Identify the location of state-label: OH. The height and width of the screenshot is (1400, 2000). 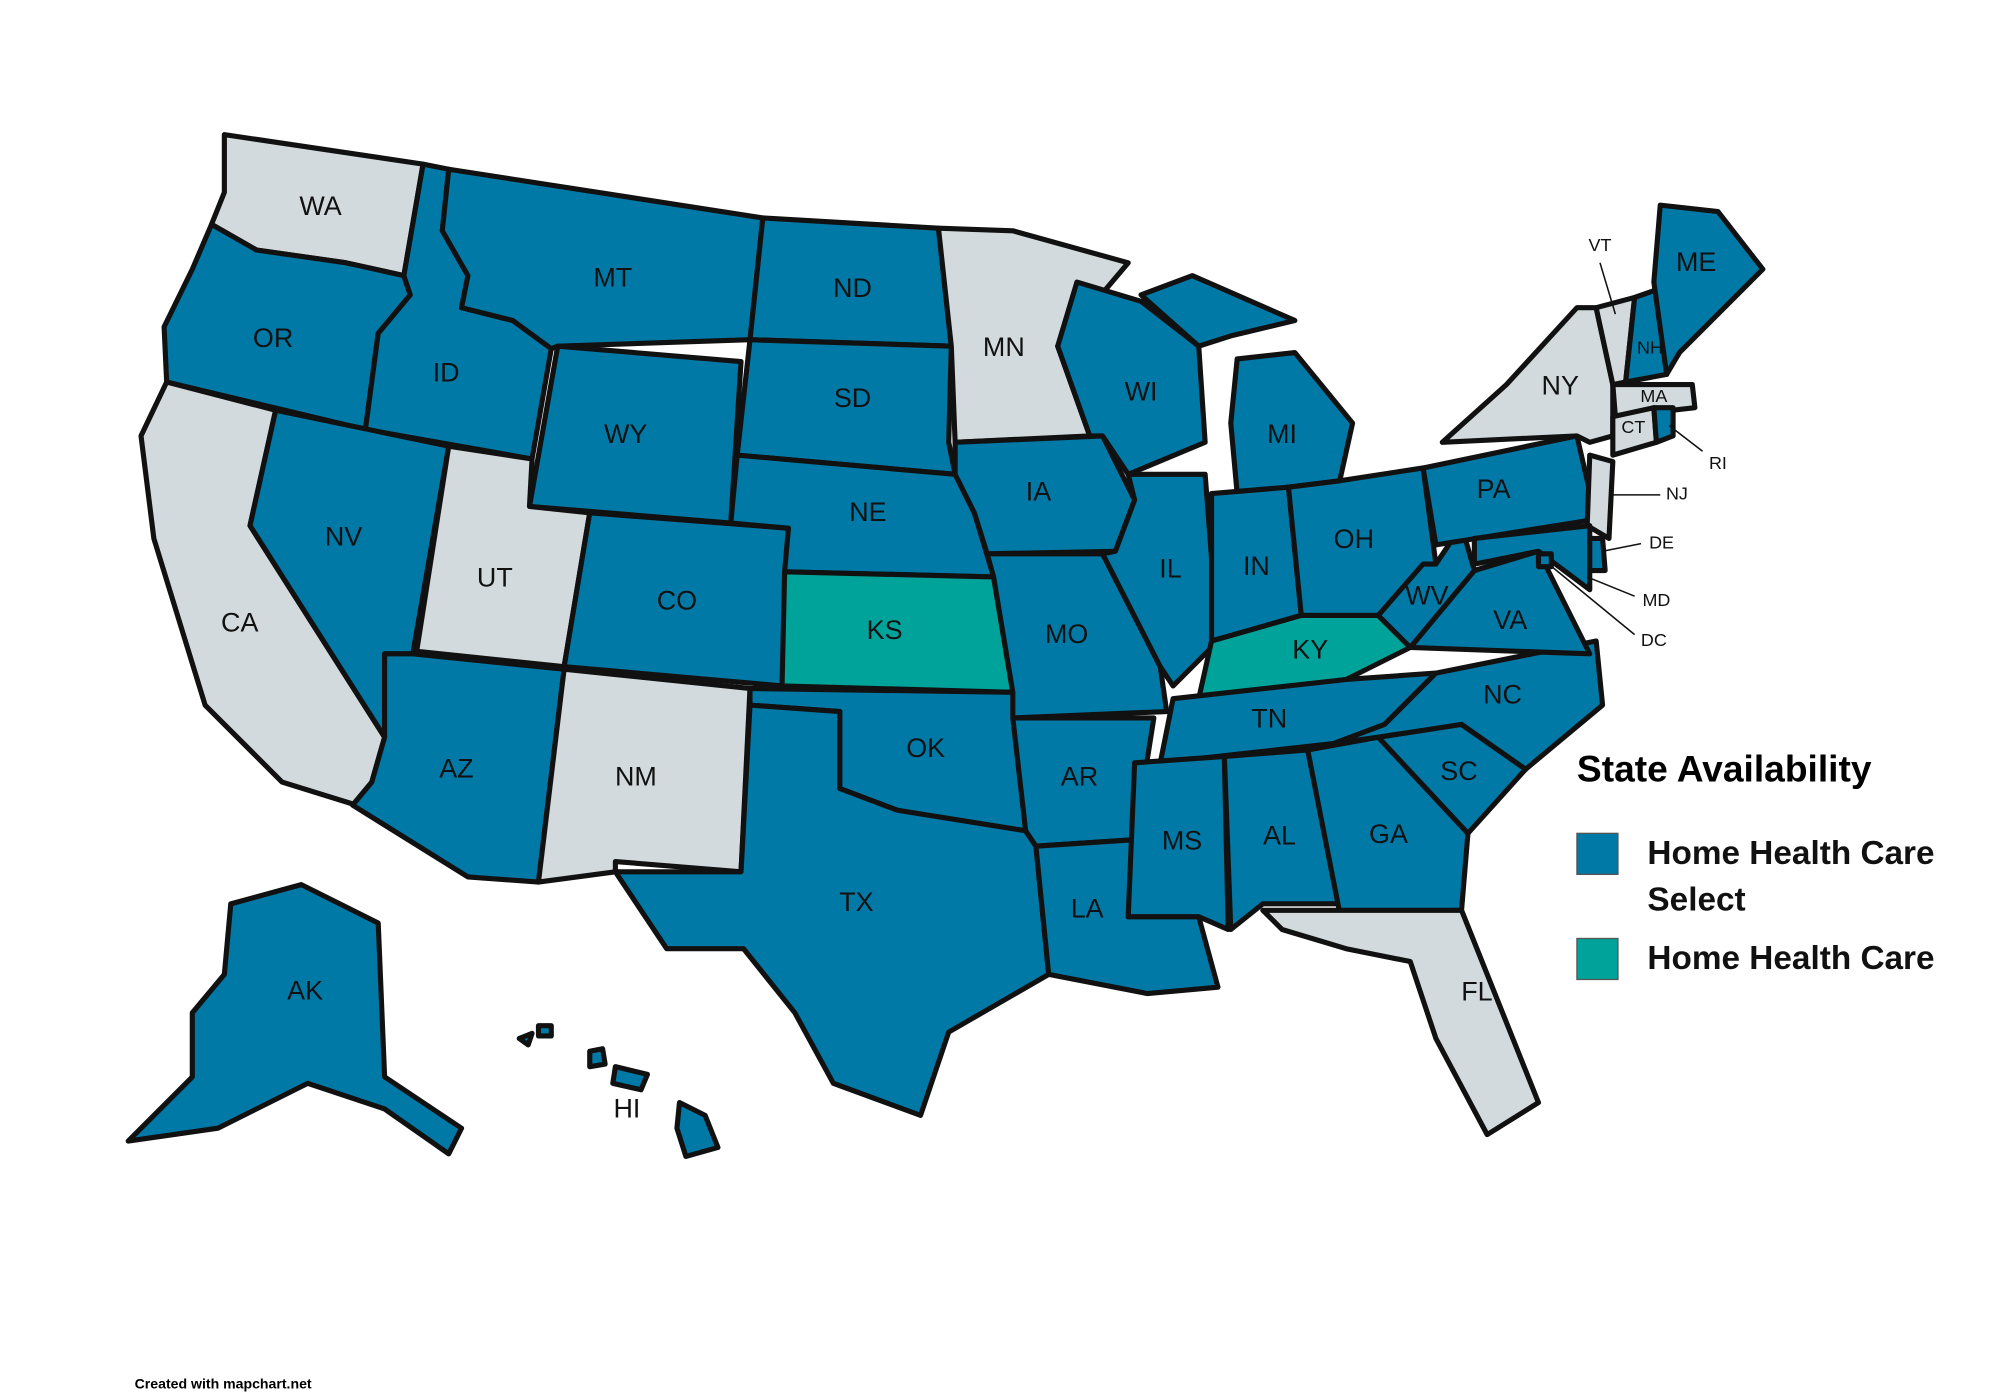
(1354, 539).